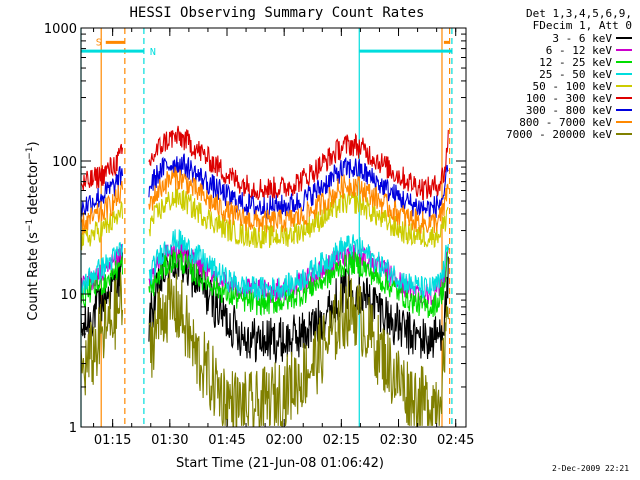 The image size is (640, 480). Describe the element at coordinates (551, 38) in the screenshot. I see `legend-entry-0: 3 - 6 keV` at that location.